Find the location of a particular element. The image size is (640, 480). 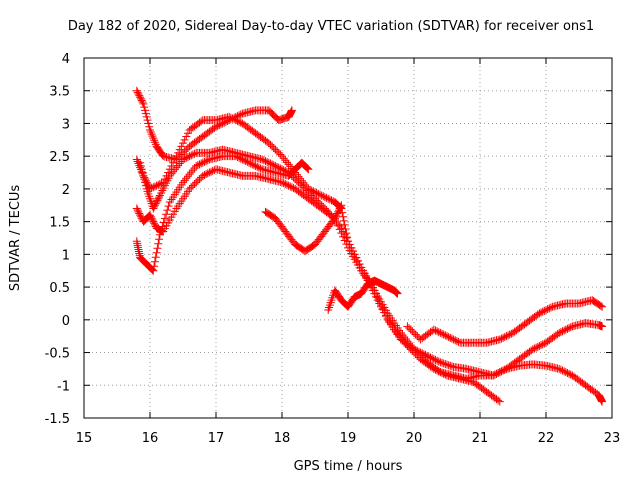

y-axis-label: SDTVAR / TECUs is located at coordinates (15, 238).